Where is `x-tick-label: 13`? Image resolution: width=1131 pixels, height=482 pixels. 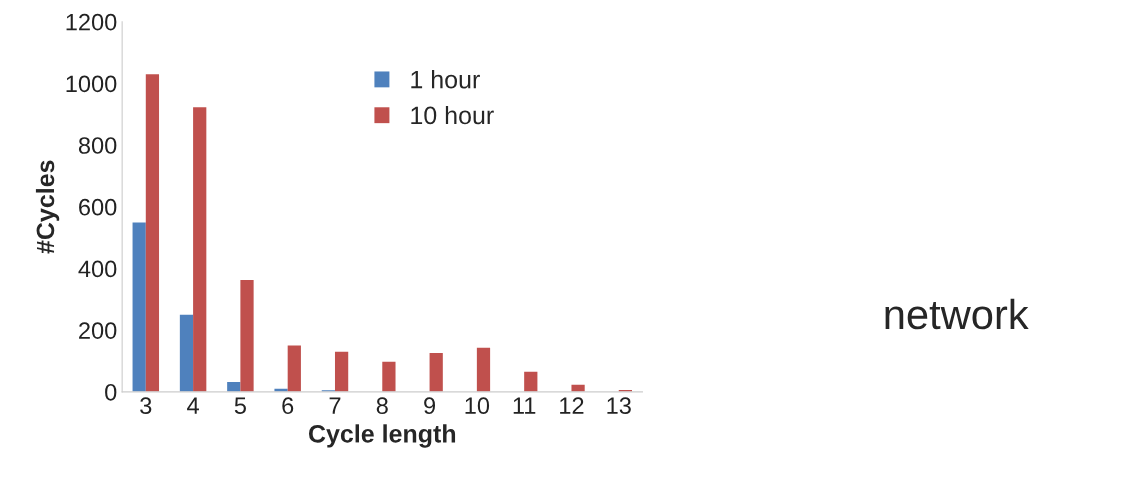 x-tick-label: 13 is located at coordinates (619, 406).